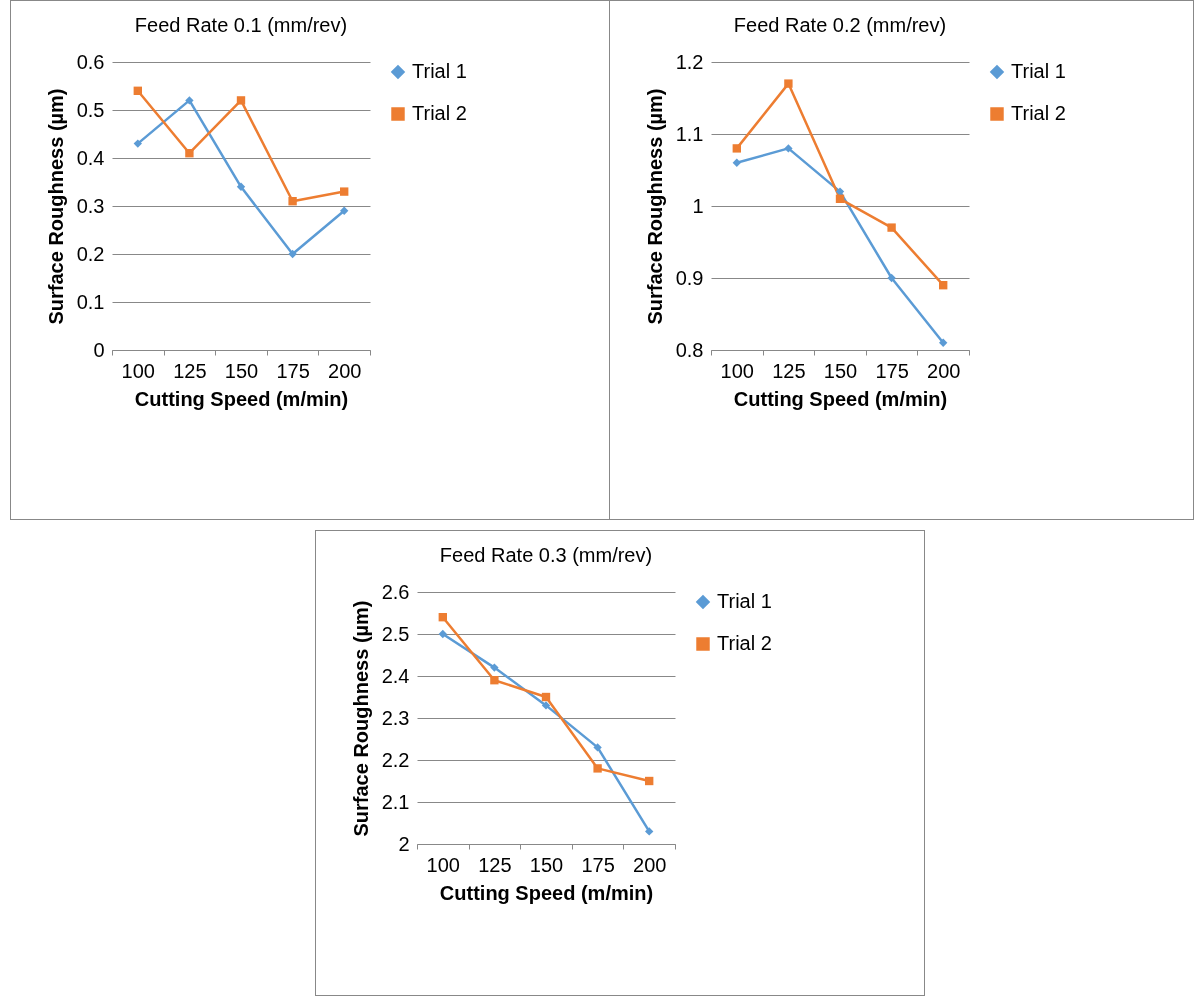 The image size is (1194, 996). Describe the element at coordinates (241, 25) in the screenshot. I see `chart-title: Feed Rate 0.1 (mm/rev)` at that location.